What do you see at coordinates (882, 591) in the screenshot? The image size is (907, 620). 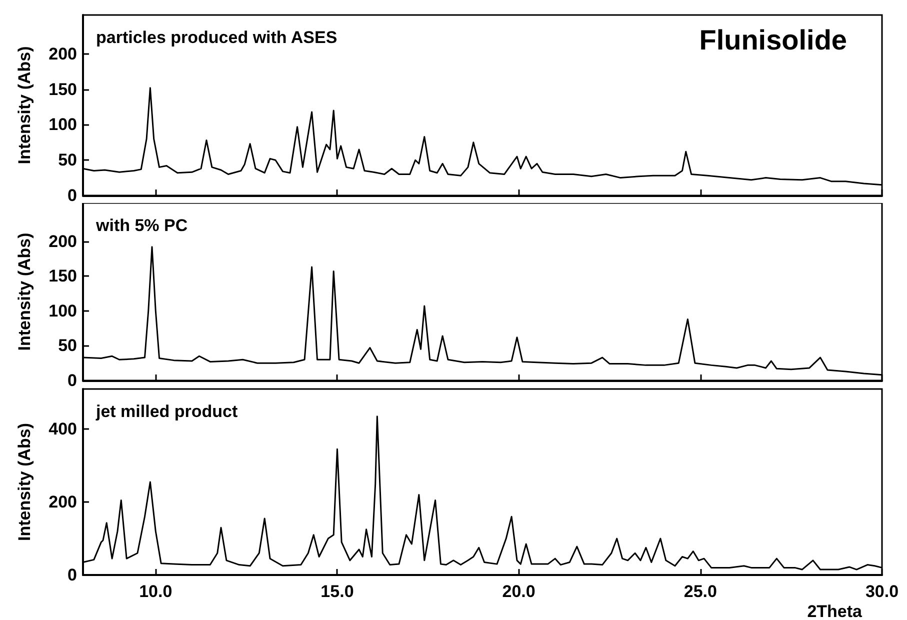 I see `x-tick-label: 30.0` at bounding box center [882, 591].